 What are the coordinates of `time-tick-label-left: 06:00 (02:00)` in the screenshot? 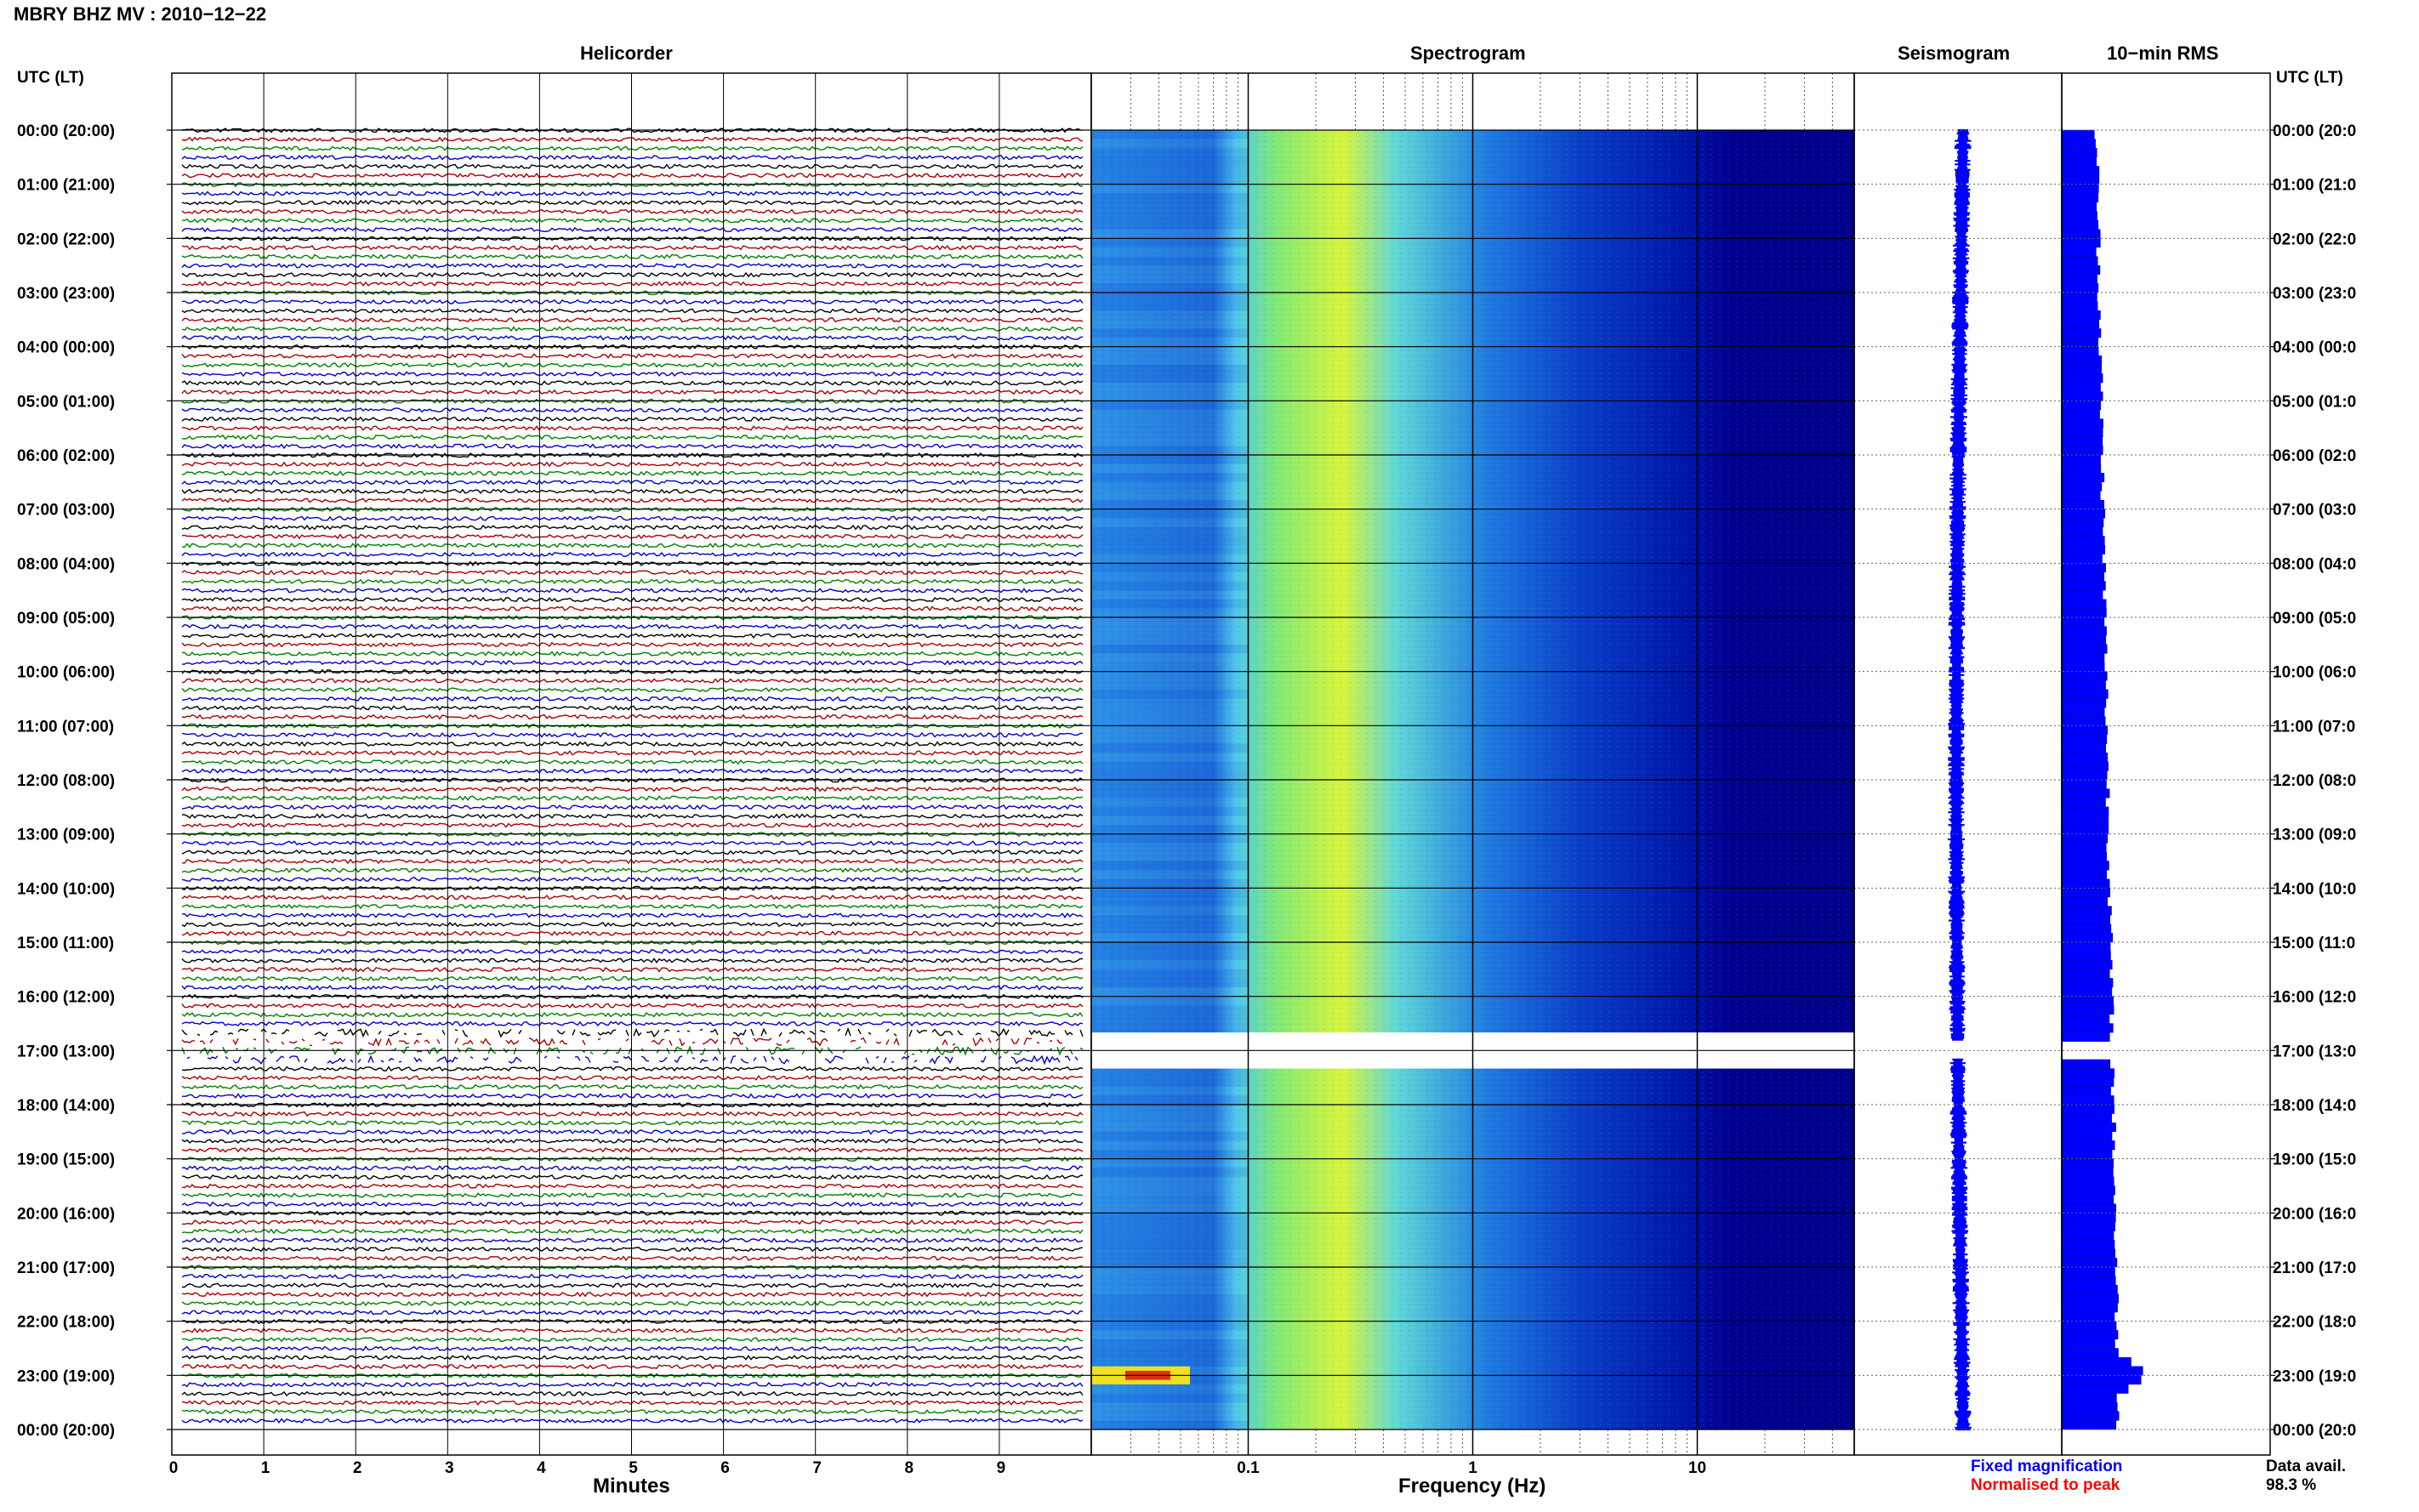 It's located at (66, 456).